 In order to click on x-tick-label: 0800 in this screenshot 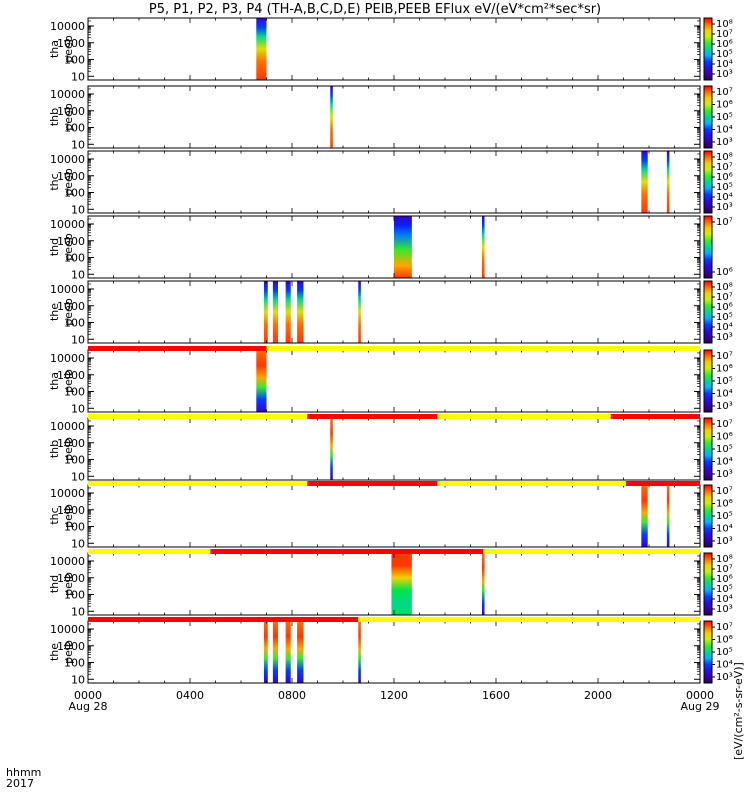, I will do `click(292, 695)`.